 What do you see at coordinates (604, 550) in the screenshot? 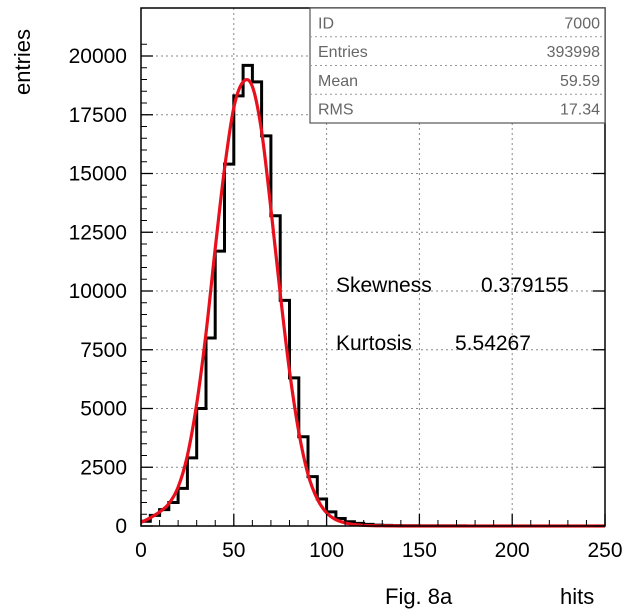
I see `x-tick-label: 250` at bounding box center [604, 550].